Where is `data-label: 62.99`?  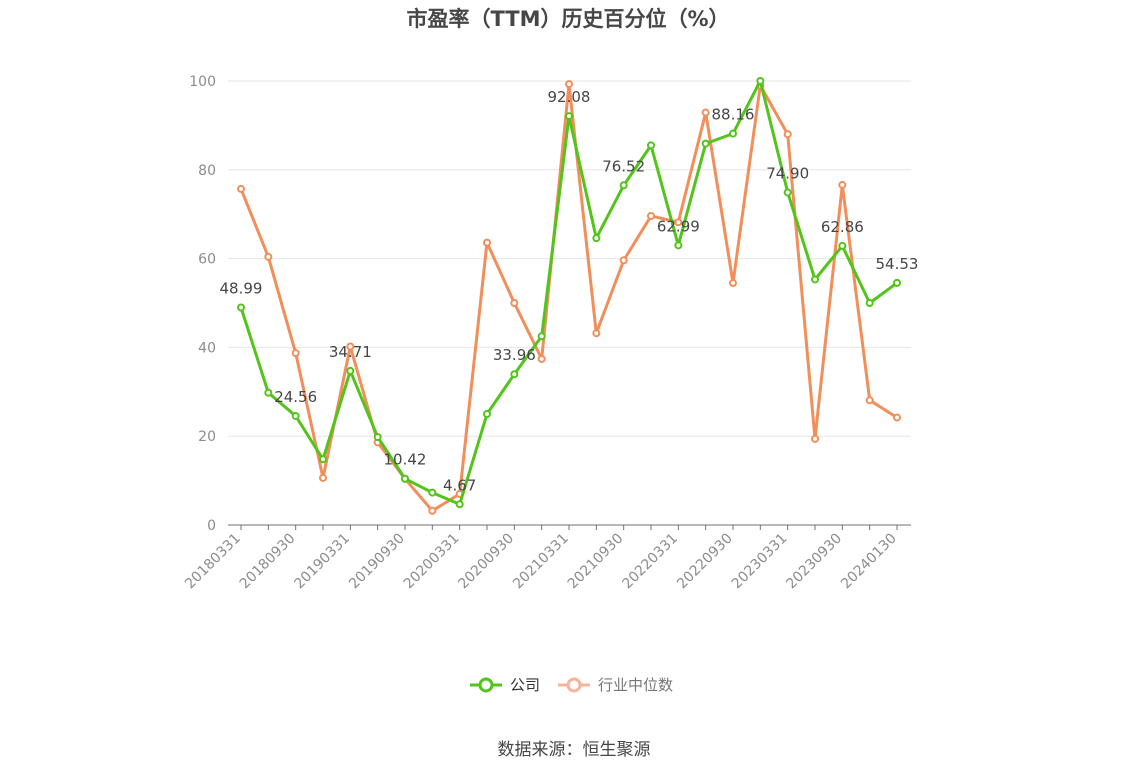 data-label: 62.99 is located at coordinates (678, 226).